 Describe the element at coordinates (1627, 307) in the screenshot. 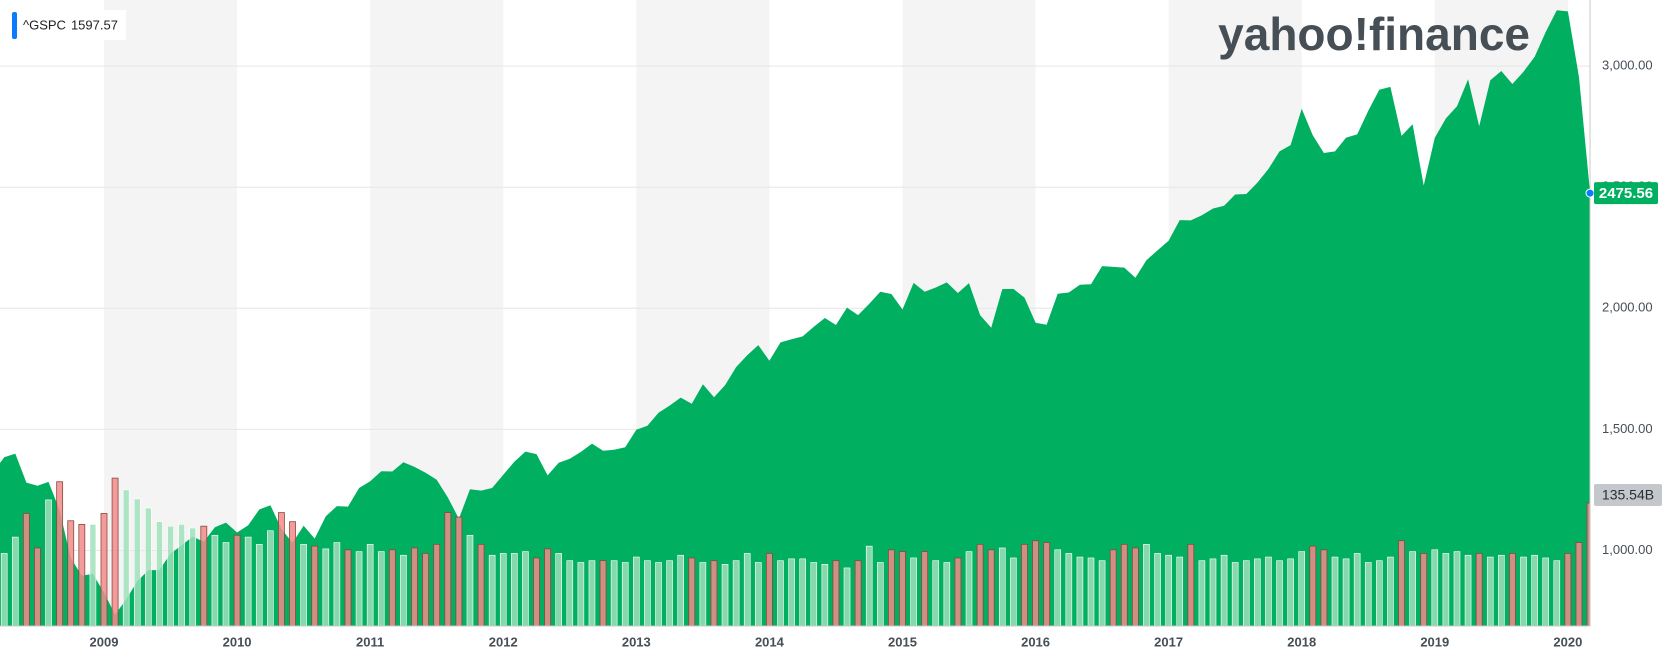

I see `y-tick-label: 2,000.00` at that location.